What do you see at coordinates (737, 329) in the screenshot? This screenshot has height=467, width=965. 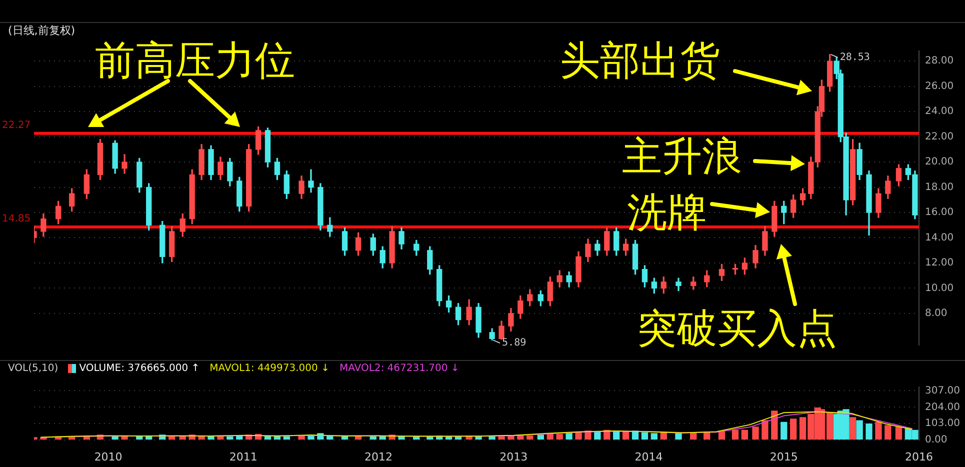 I see `annotation: 突破买入点` at bounding box center [737, 329].